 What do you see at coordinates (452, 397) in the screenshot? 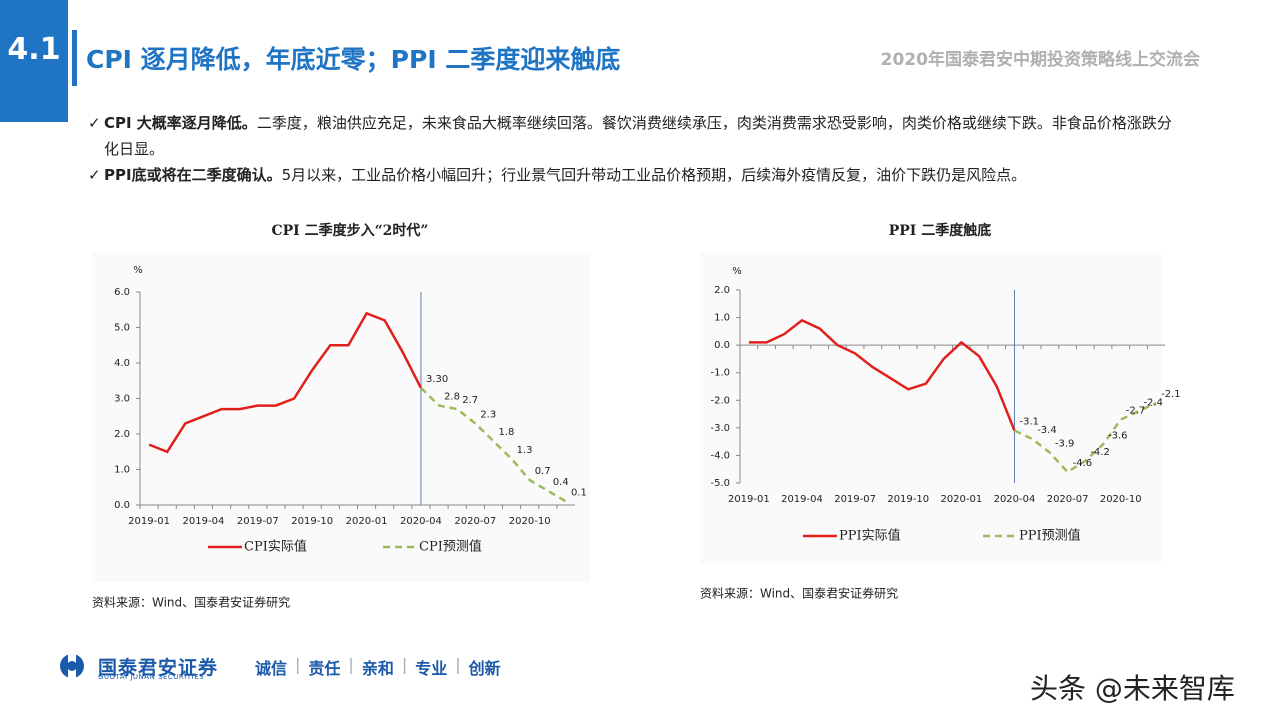
I see `data-label: 2.8` at bounding box center [452, 397].